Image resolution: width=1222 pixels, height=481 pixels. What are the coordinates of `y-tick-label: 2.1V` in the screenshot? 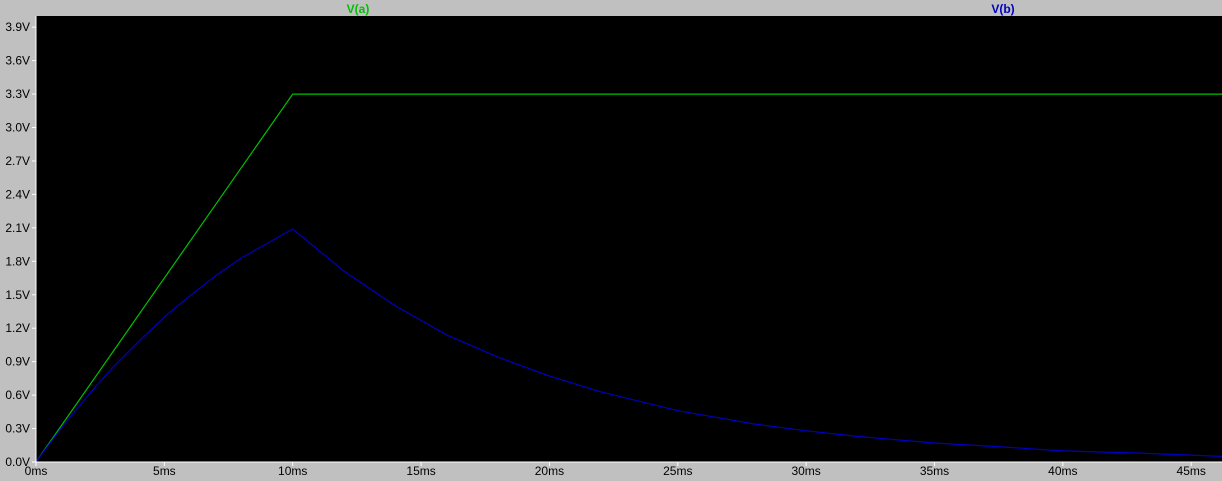 It's located at (17, 228).